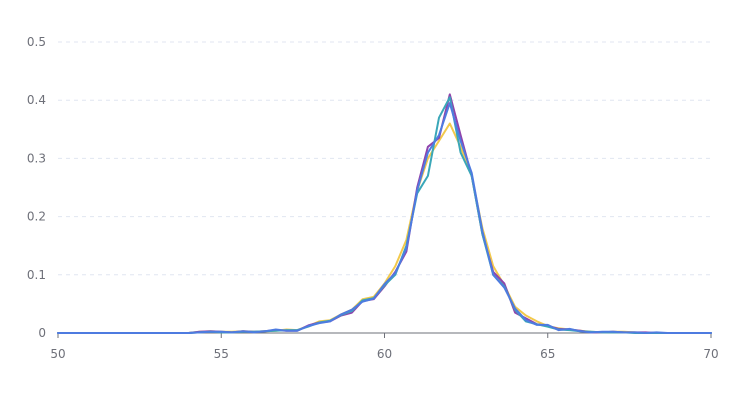 The width and height of the screenshot is (741, 402). Describe the element at coordinates (57, 354) in the screenshot. I see `x-tick-label: 50` at that location.